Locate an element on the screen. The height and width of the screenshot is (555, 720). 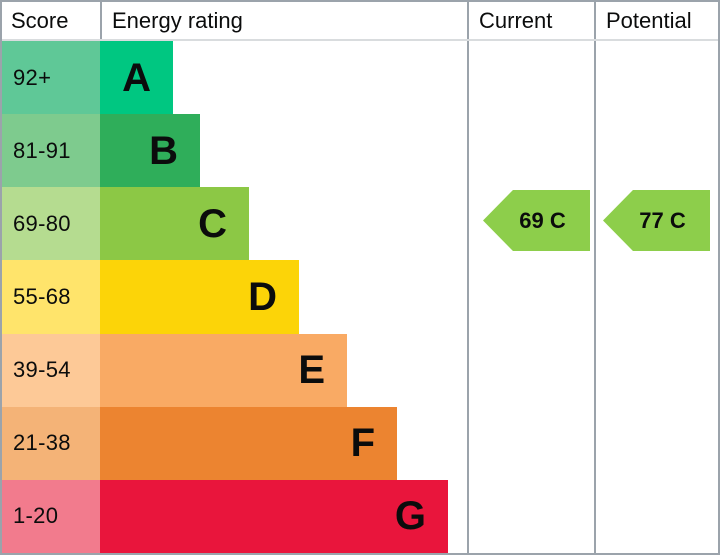
band-letter-b: B is located at coordinates (163, 150).